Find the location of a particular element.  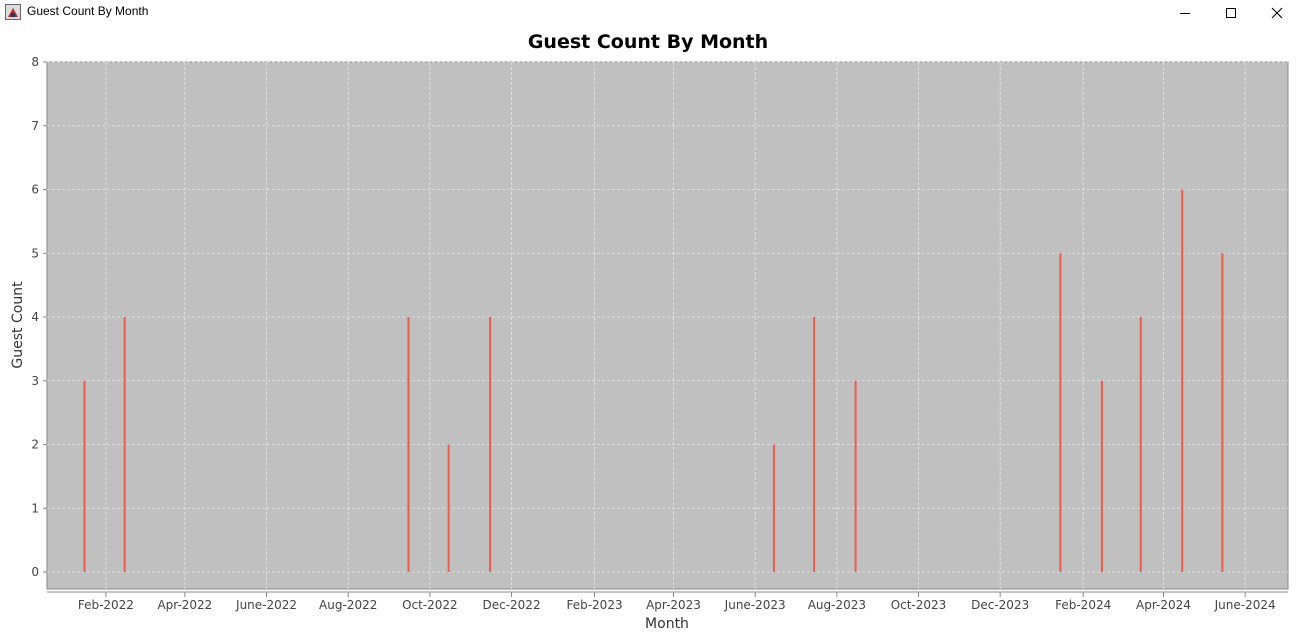

x-tick-label: Oct-2022 is located at coordinates (430, 605).